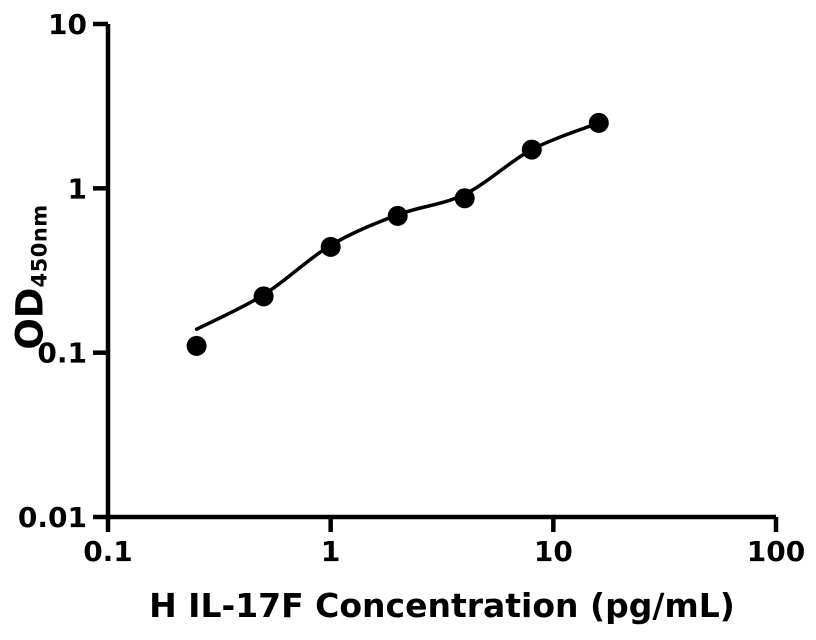  Describe the element at coordinates (52, 517) in the screenshot. I see `y-tick-label: 0.01` at that location.